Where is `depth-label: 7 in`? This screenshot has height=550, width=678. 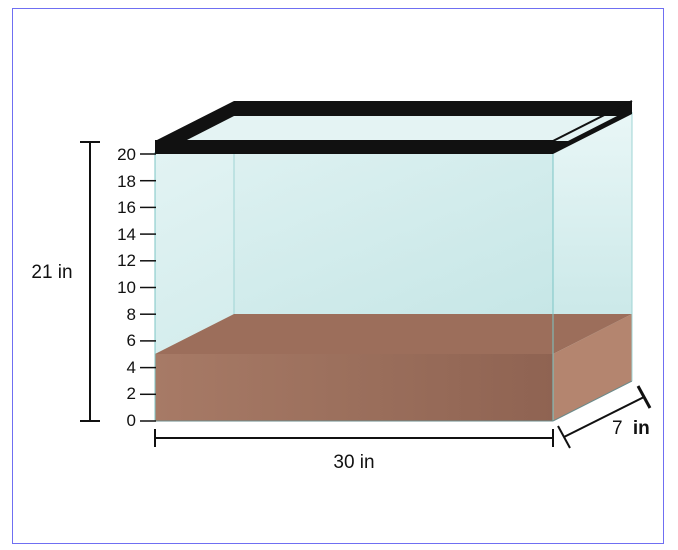 depth-label: 7 in is located at coordinates (631, 428).